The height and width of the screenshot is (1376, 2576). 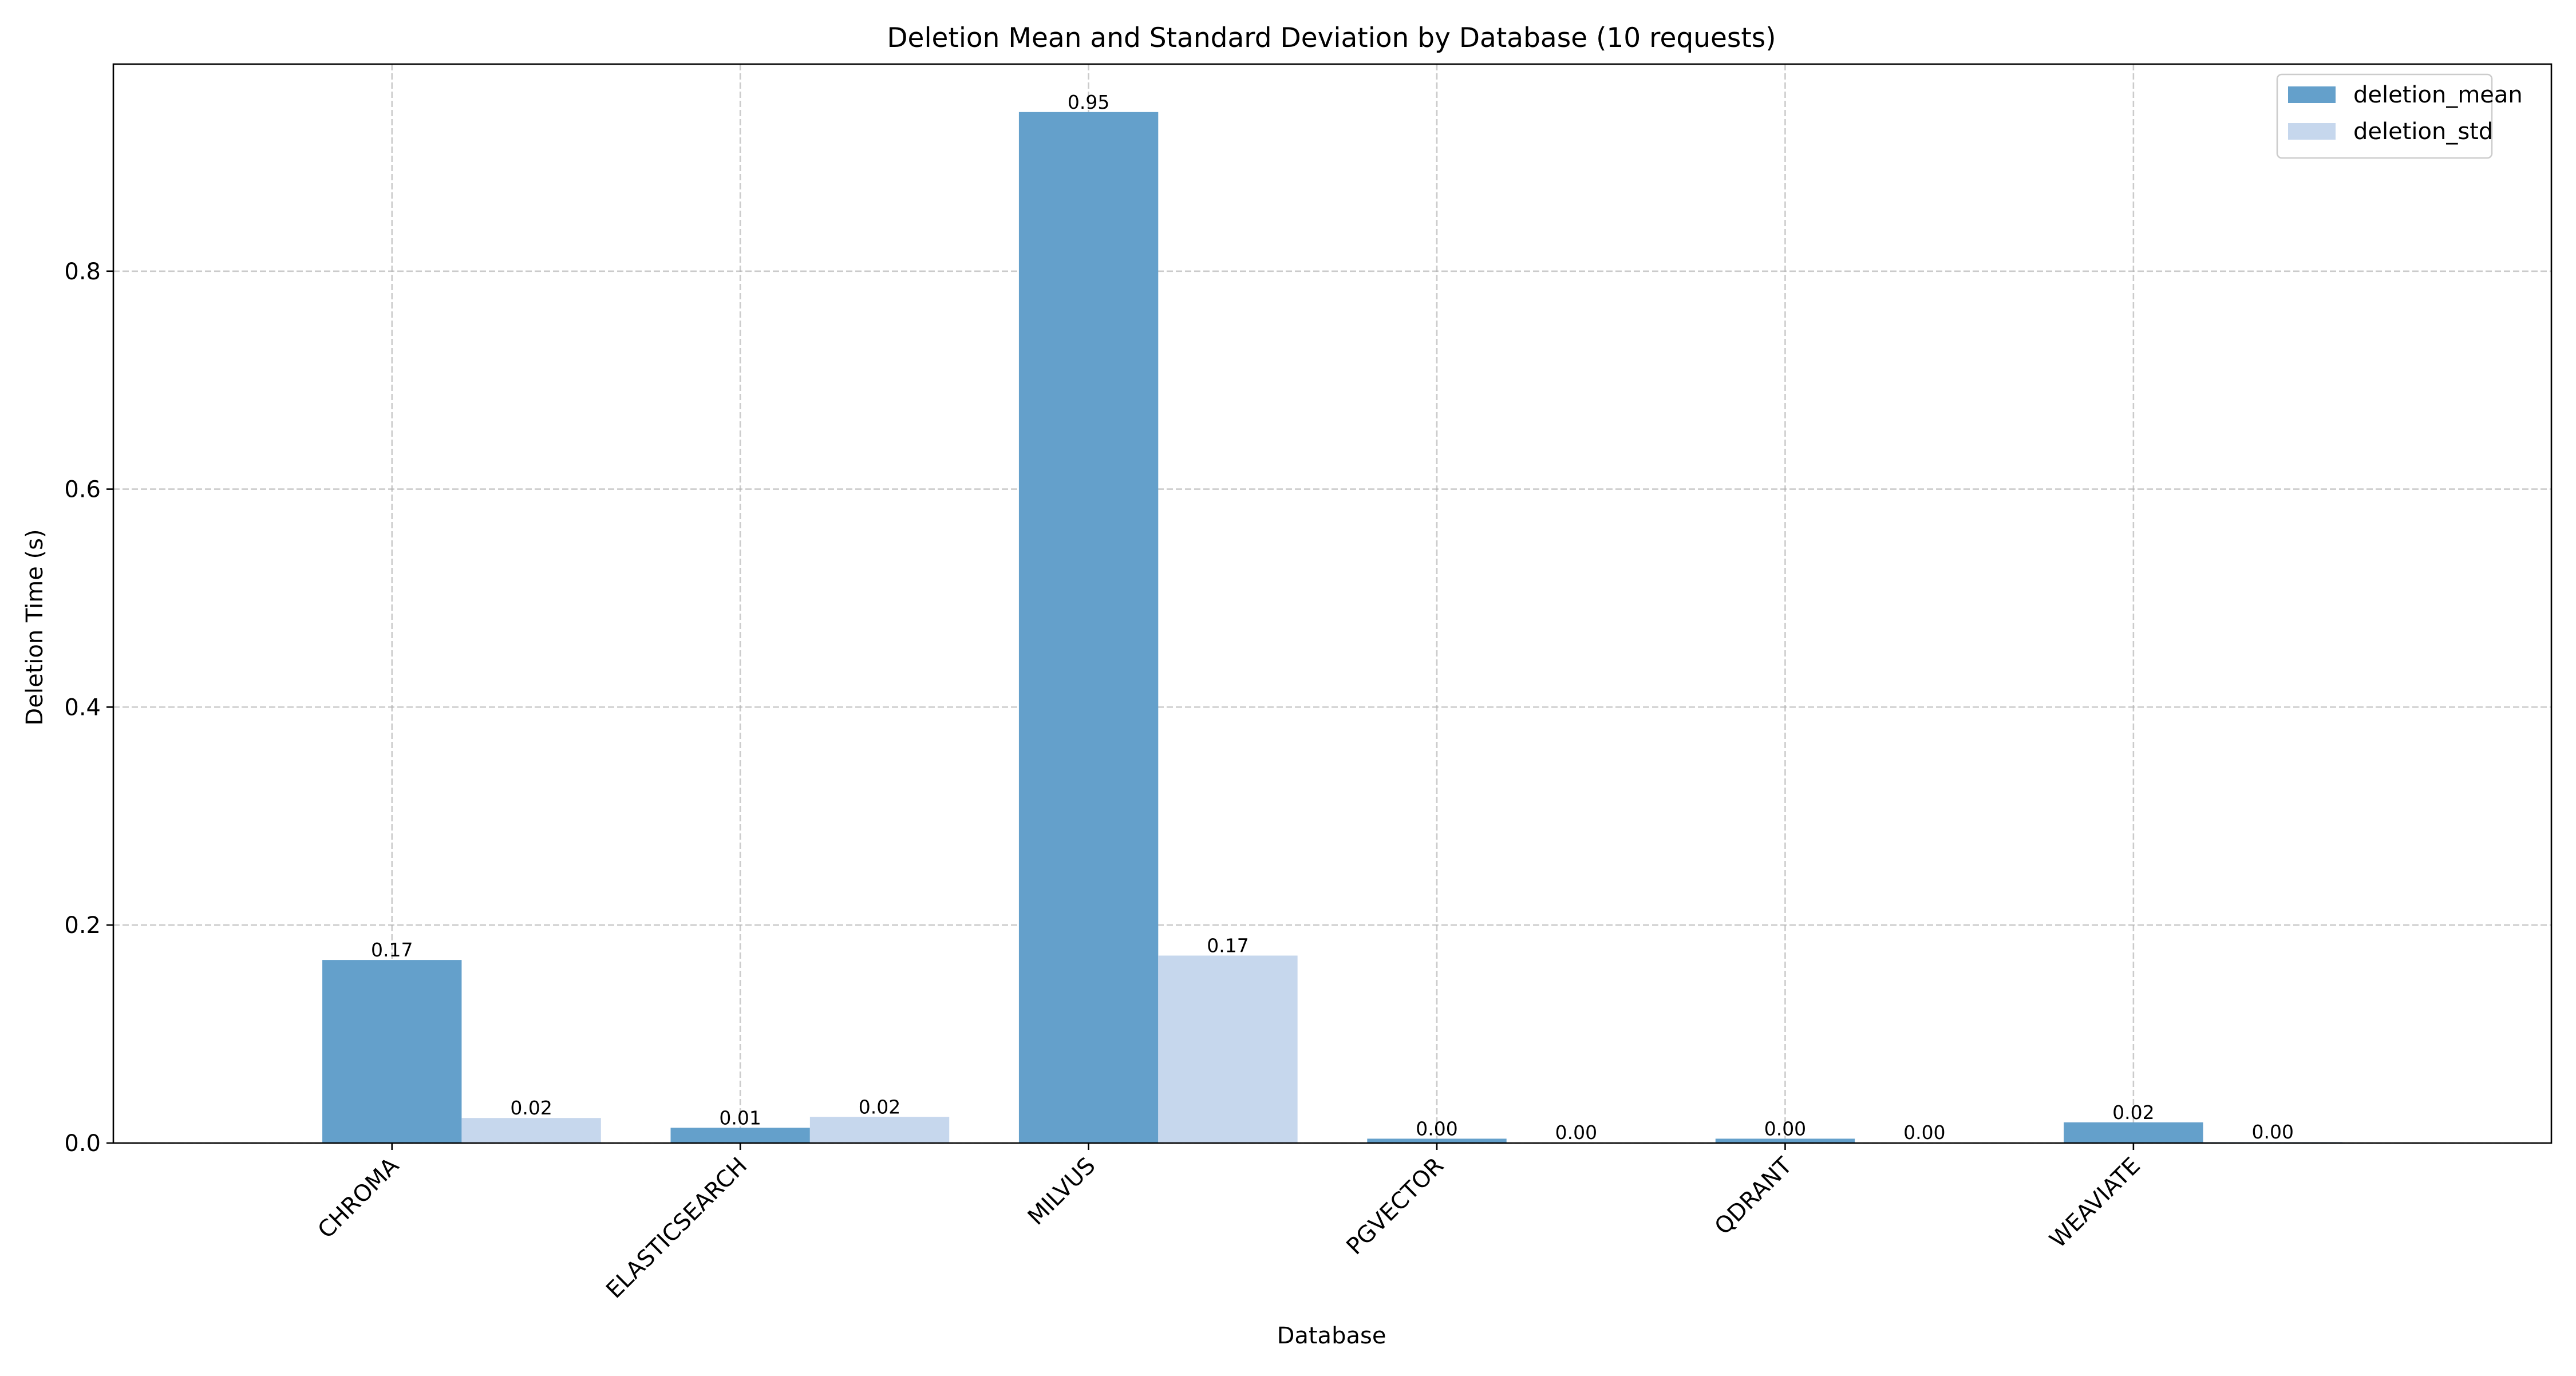 What do you see at coordinates (2312, 94) in the screenshot?
I see `legend-swatch-deletion-mean` at bounding box center [2312, 94].